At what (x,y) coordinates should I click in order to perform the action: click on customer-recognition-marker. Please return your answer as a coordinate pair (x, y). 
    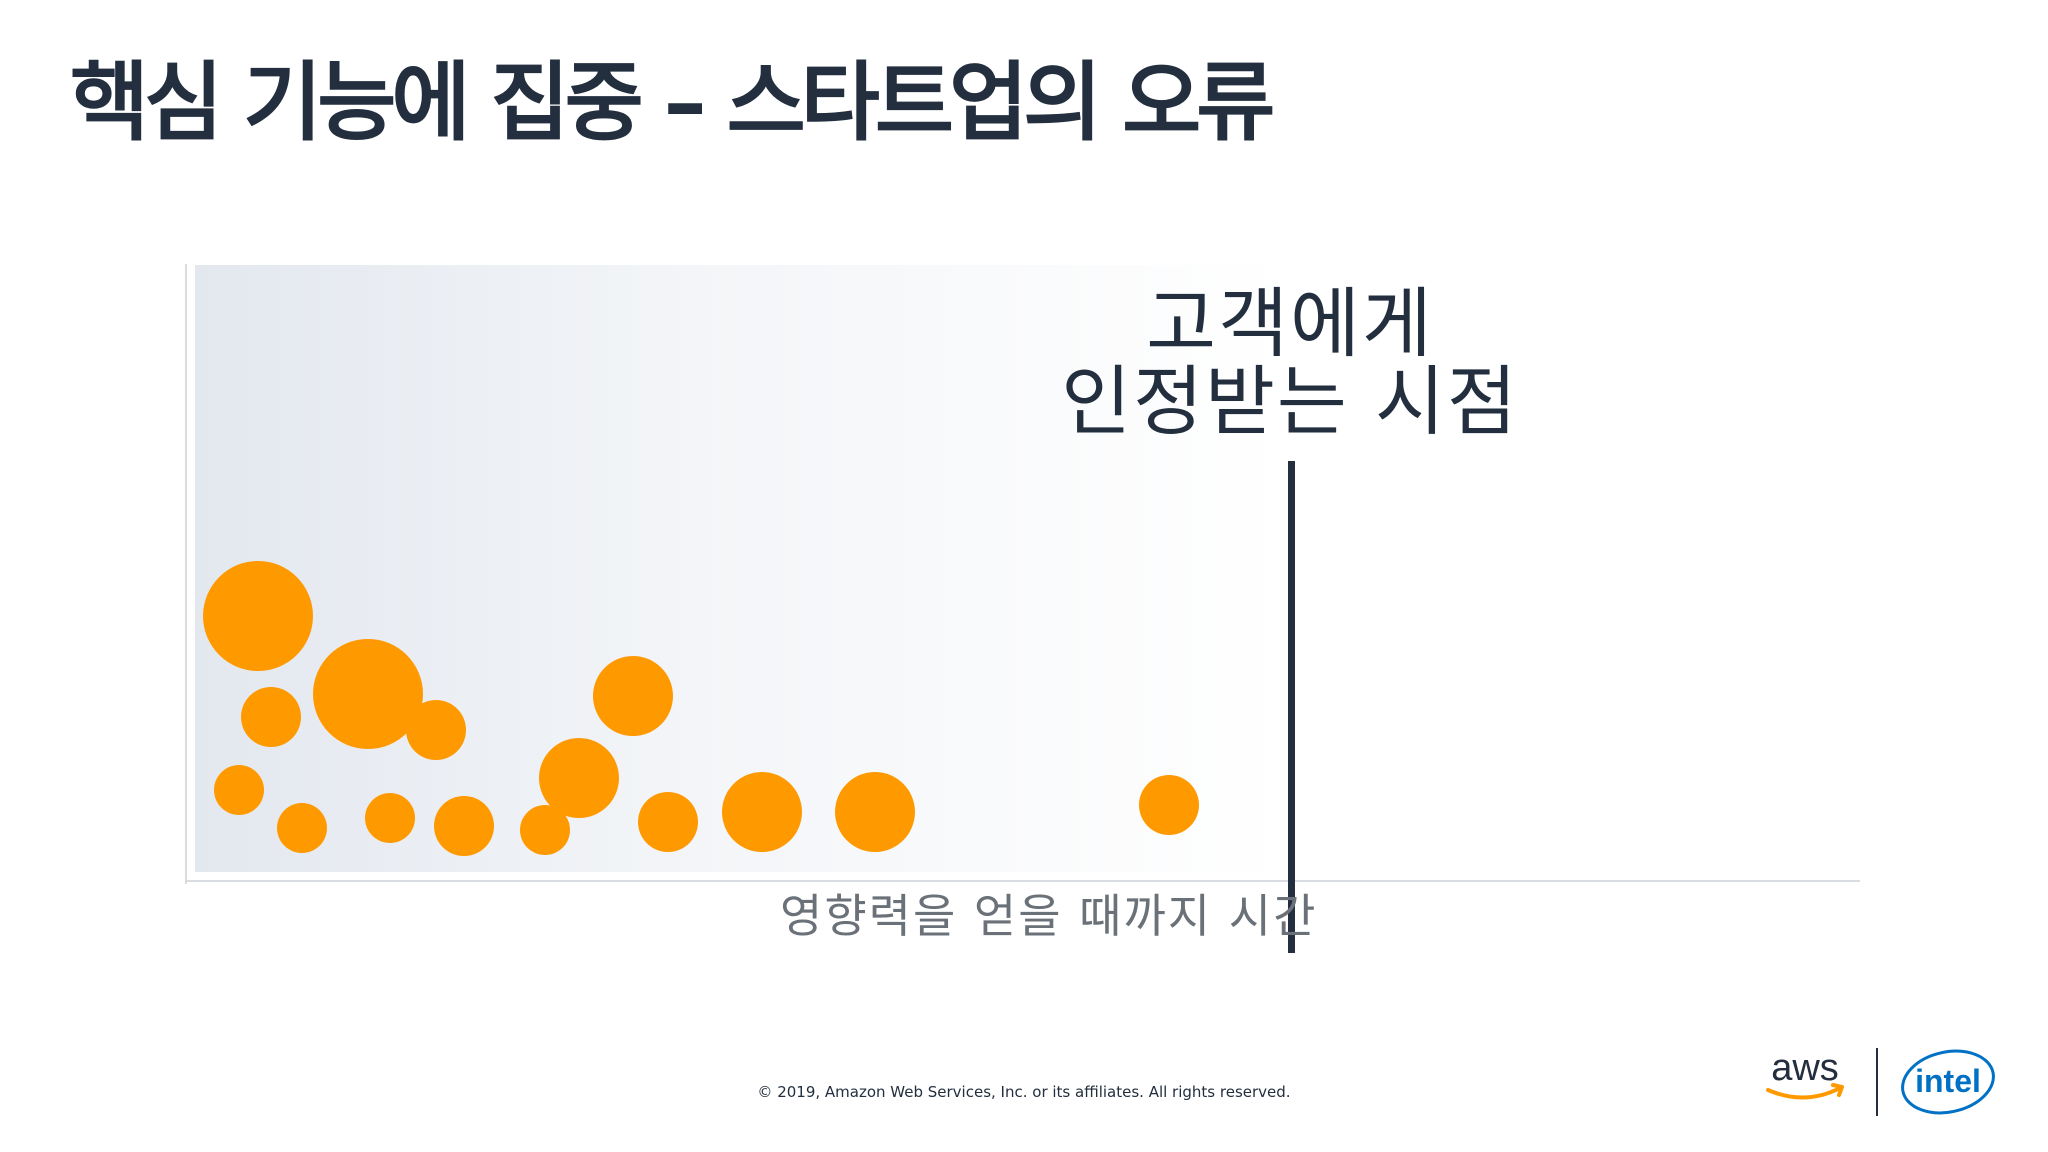
    Looking at the image, I should click on (1291, 707).